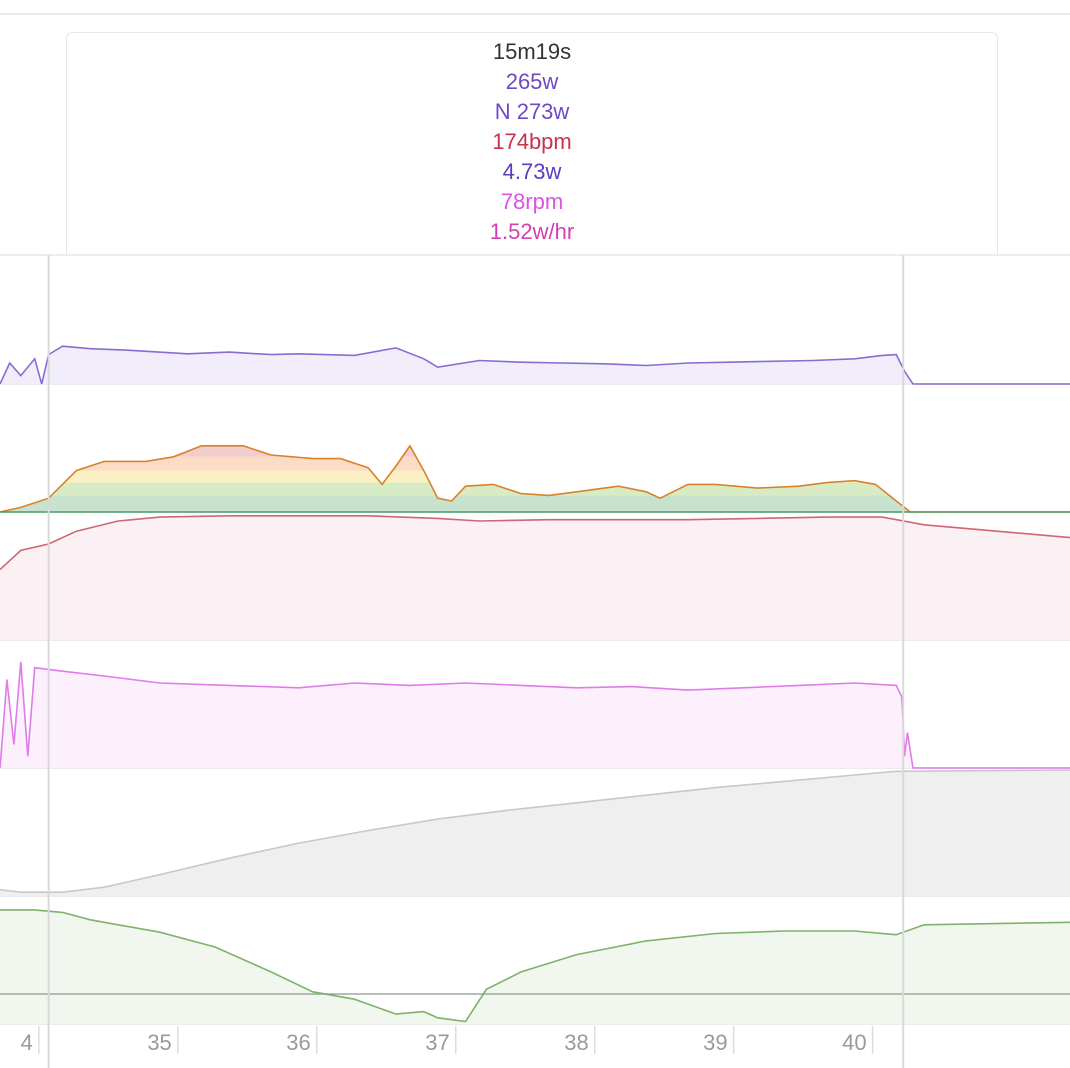  Describe the element at coordinates (532, 81) in the screenshot. I see `summary-power: 265w` at that location.